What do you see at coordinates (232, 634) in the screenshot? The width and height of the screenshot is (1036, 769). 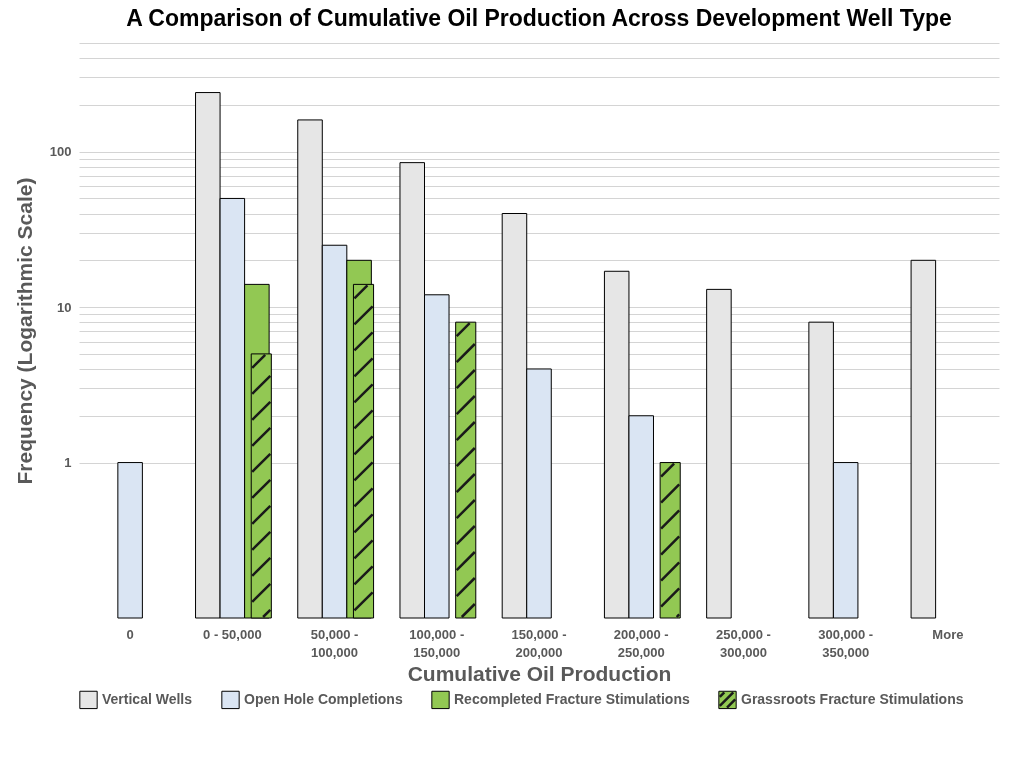 I see `x-tick-label: 0 - 50,000` at bounding box center [232, 634].